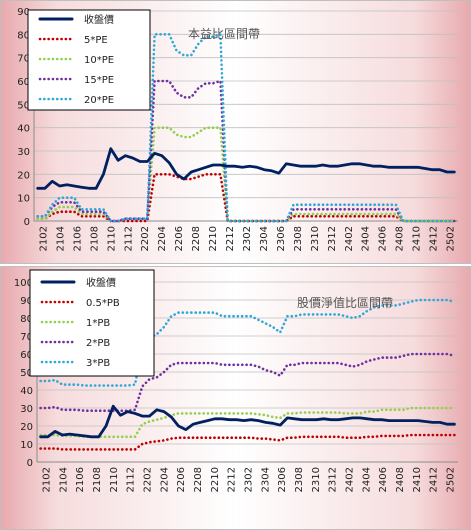 The height and width of the screenshot is (530, 471). Describe the element at coordinates (99, 100) in the screenshot. I see `legend-entry-label: 20*PE` at that location.